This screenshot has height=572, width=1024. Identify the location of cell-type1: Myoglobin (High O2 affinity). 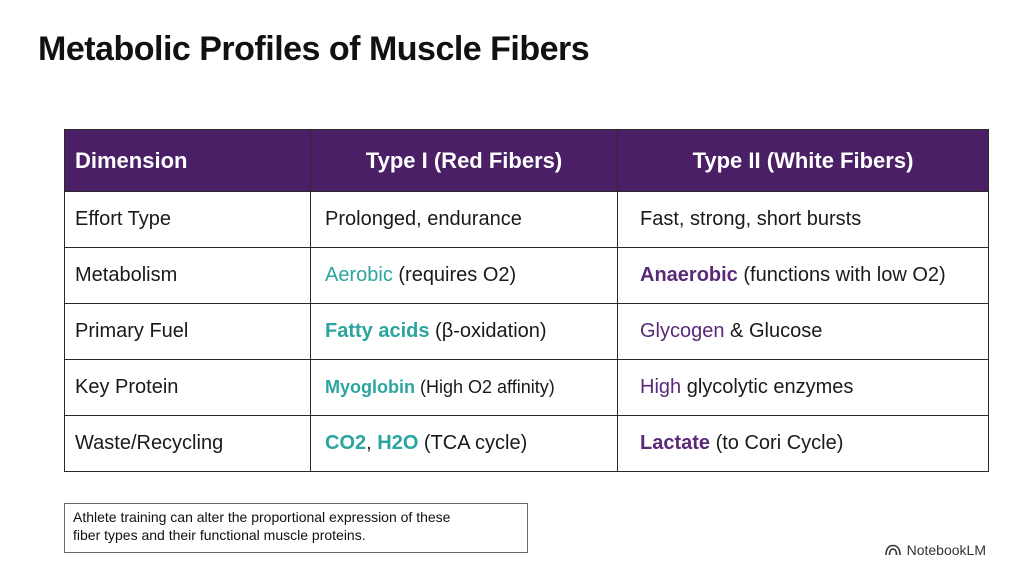
(464, 387).